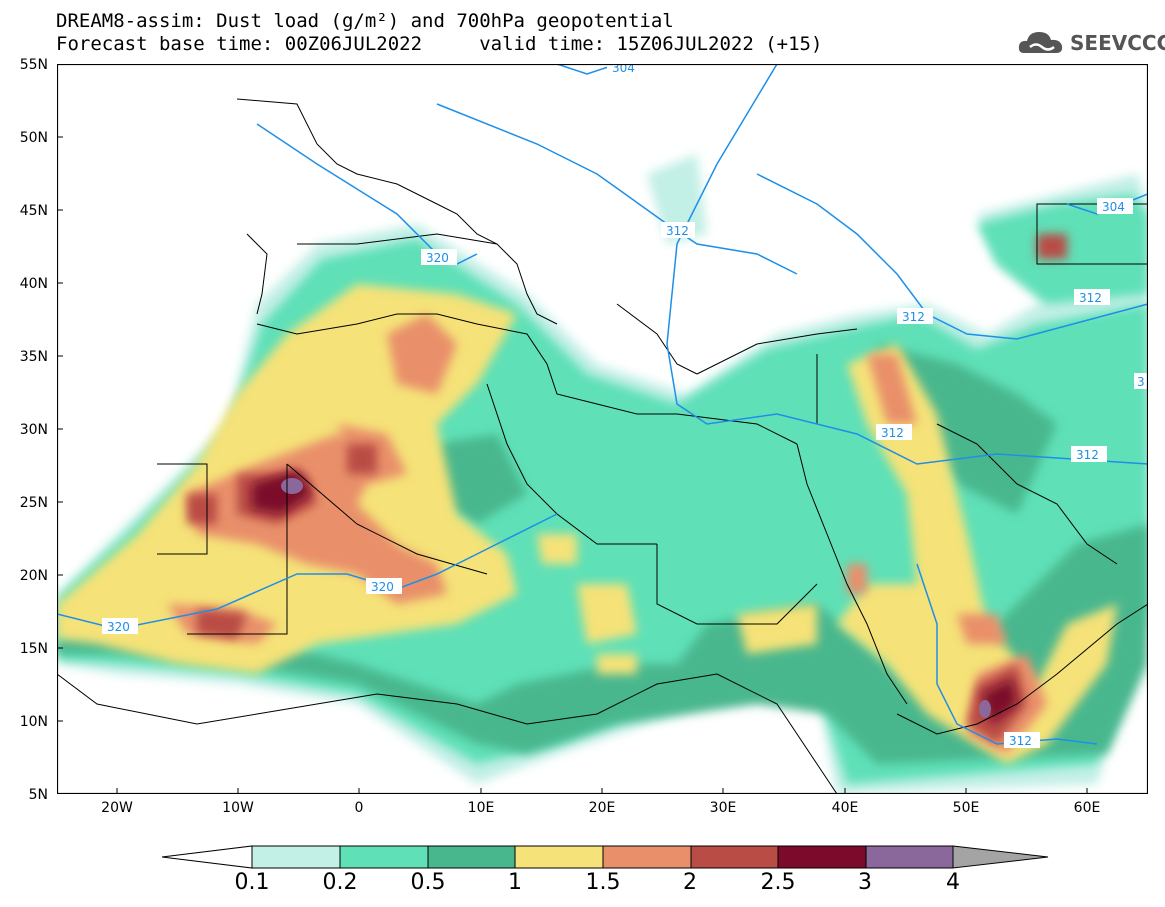 The height and width of the screenshot is (907, 1165). Describe the element at coordinates (966, 808) in the screenshot. I see `lon-label: 50E` at that location.